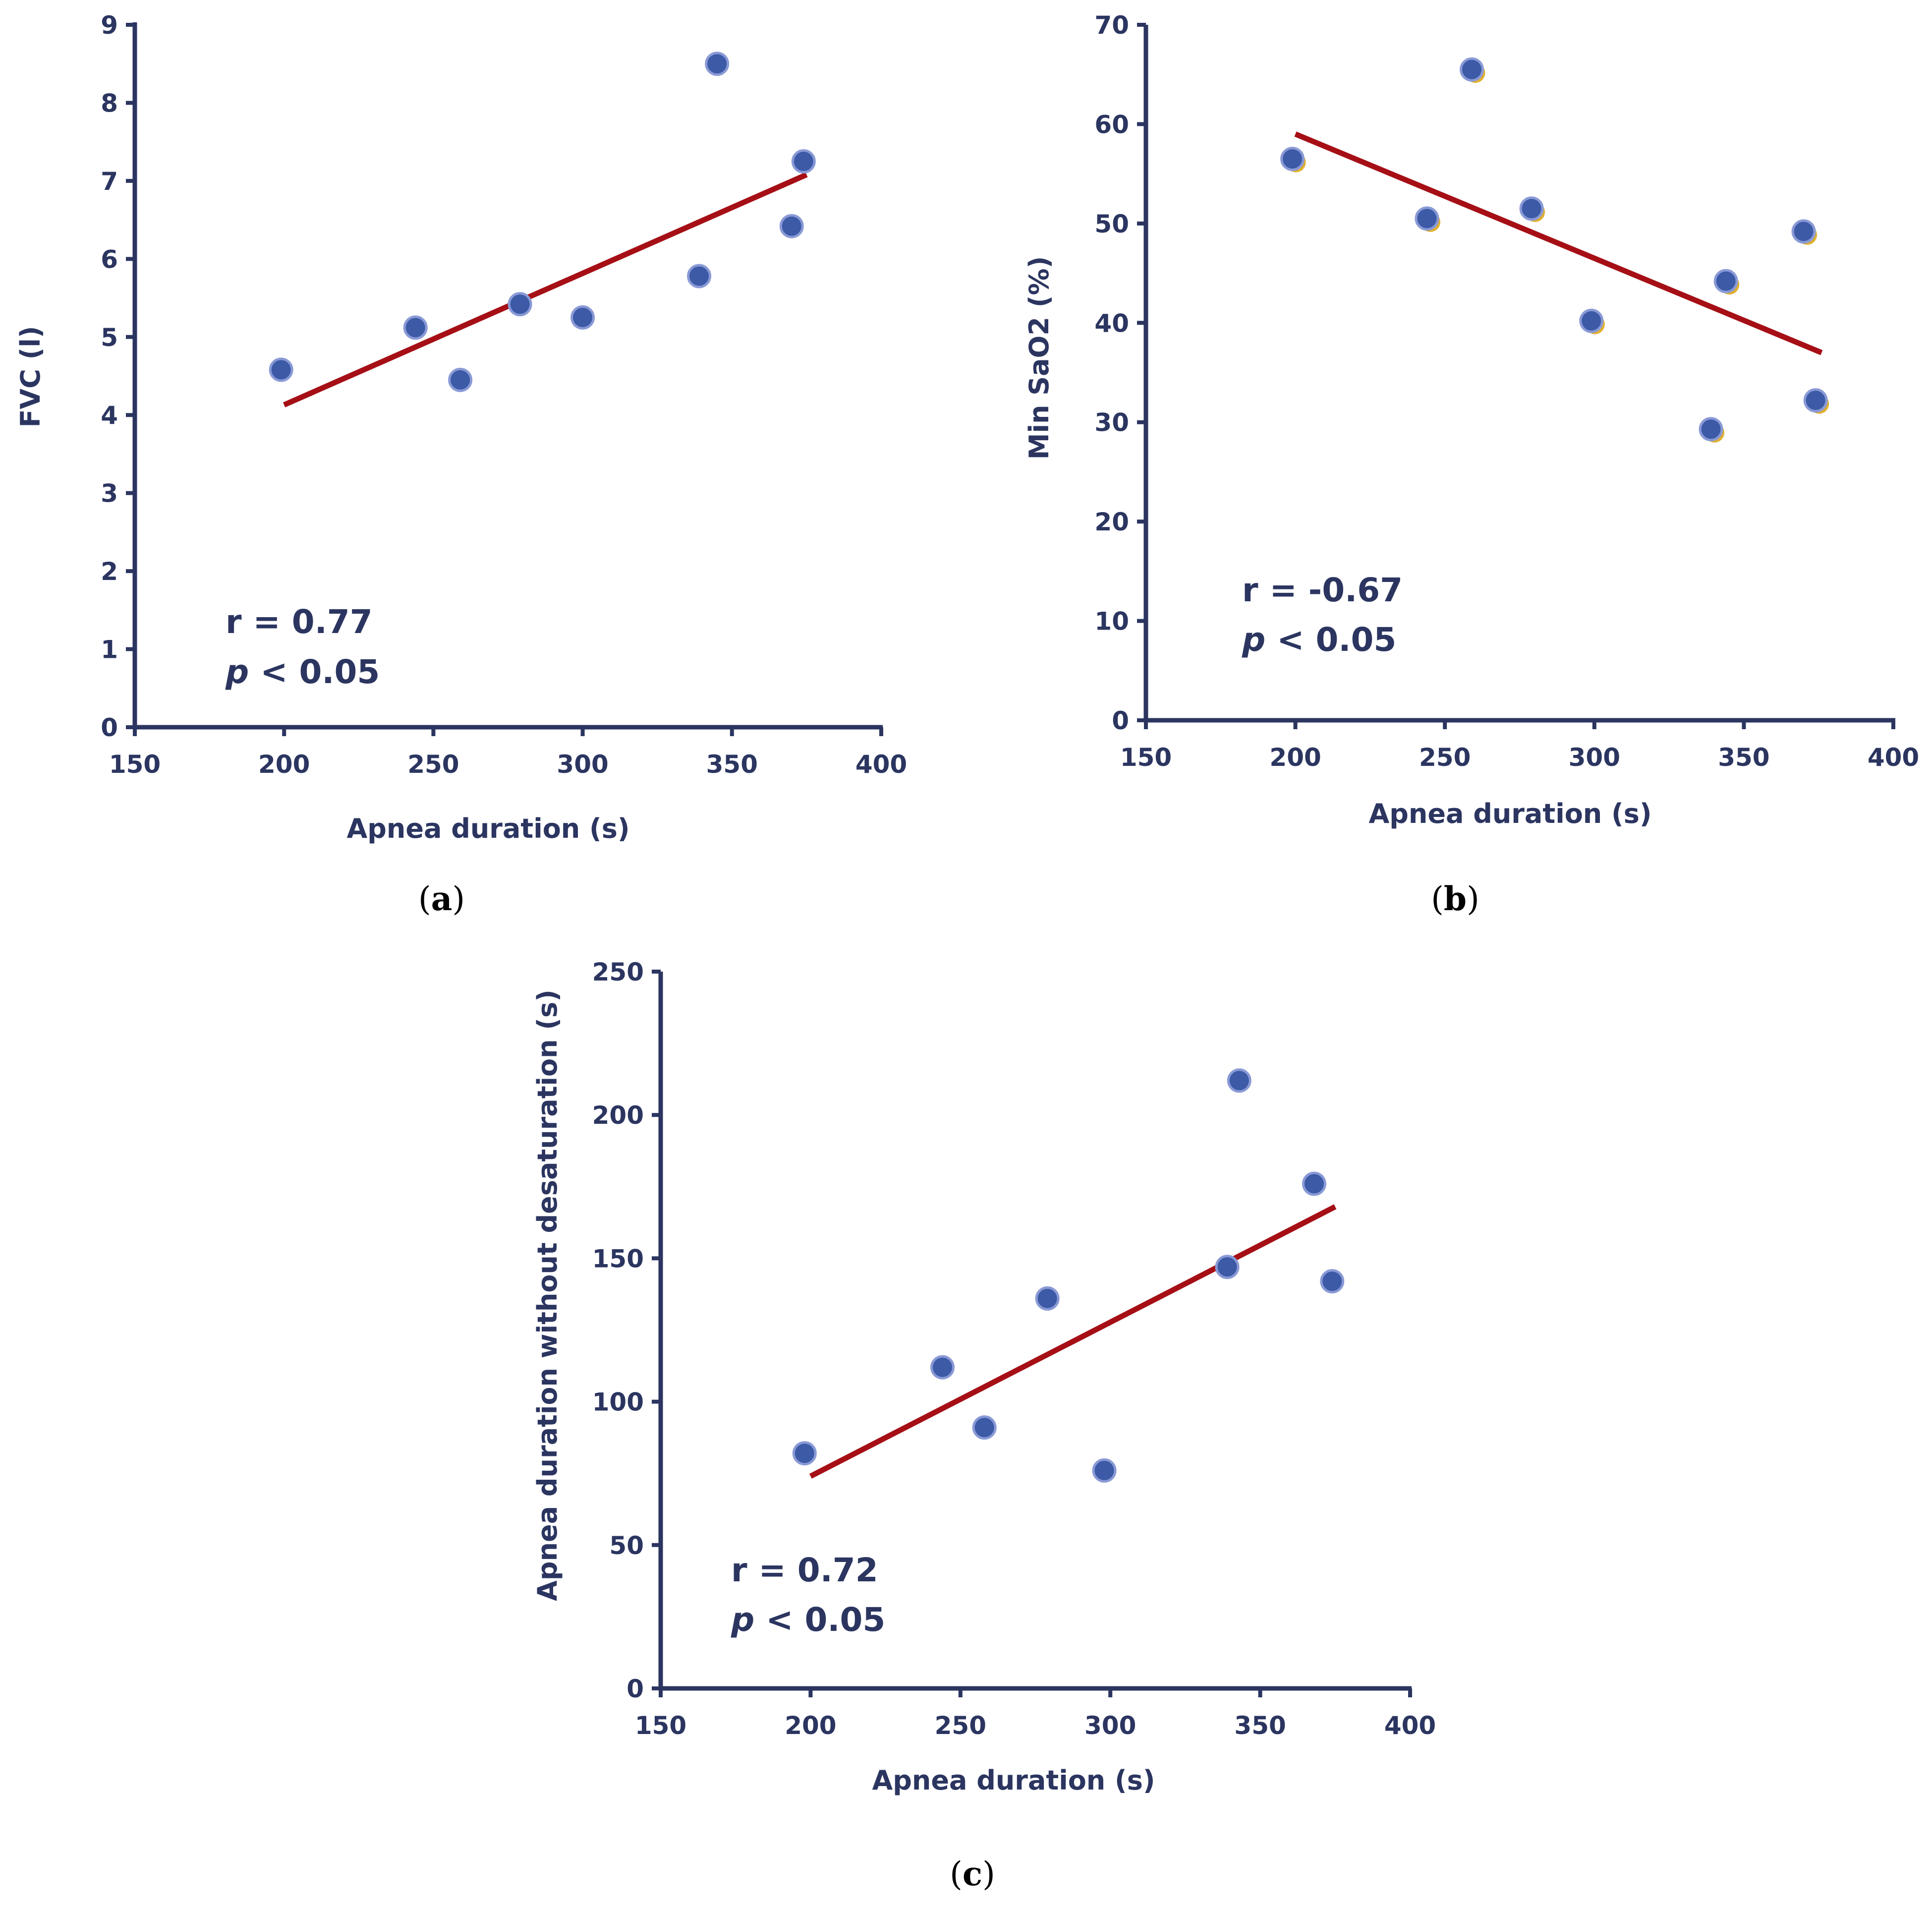  Describe the element at coordinates (1558, 243) in the screenshot. I see `chart-b-trend-line` at that location.